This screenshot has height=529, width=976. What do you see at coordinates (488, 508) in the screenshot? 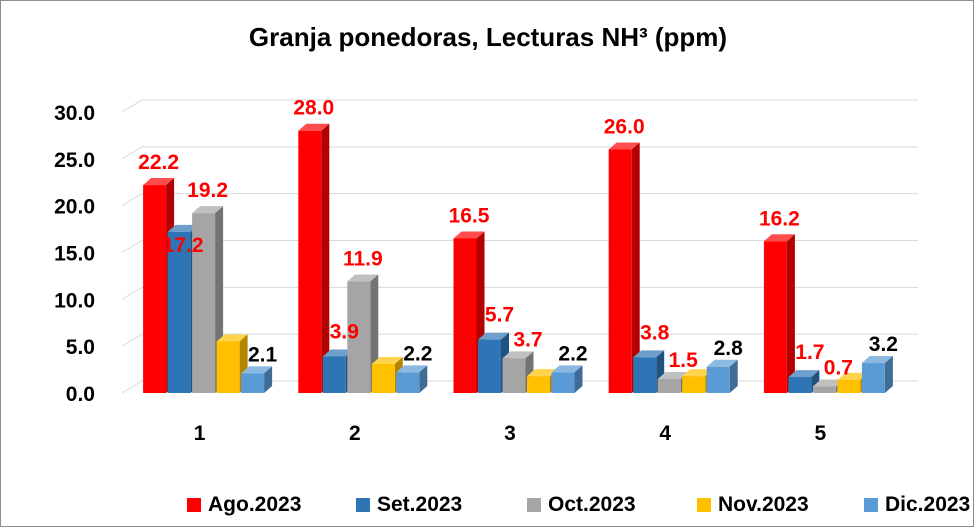
I see `chart-legend: Ago.2023 Set.2023 Oct.2023 Nov.2023 Dic.2023` at bounding box center [488, 508].